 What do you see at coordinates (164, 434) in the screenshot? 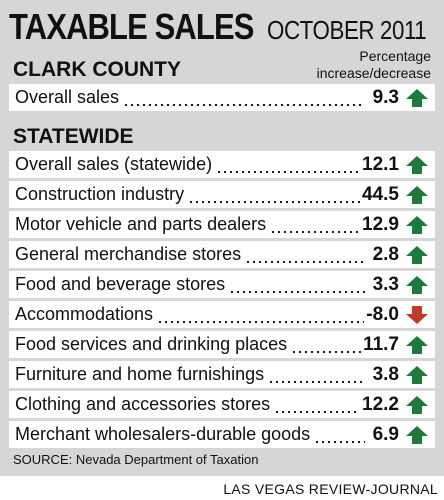
I see `row-label: Merchant wholesalers-durable goods` at bounding box center [164, 434].